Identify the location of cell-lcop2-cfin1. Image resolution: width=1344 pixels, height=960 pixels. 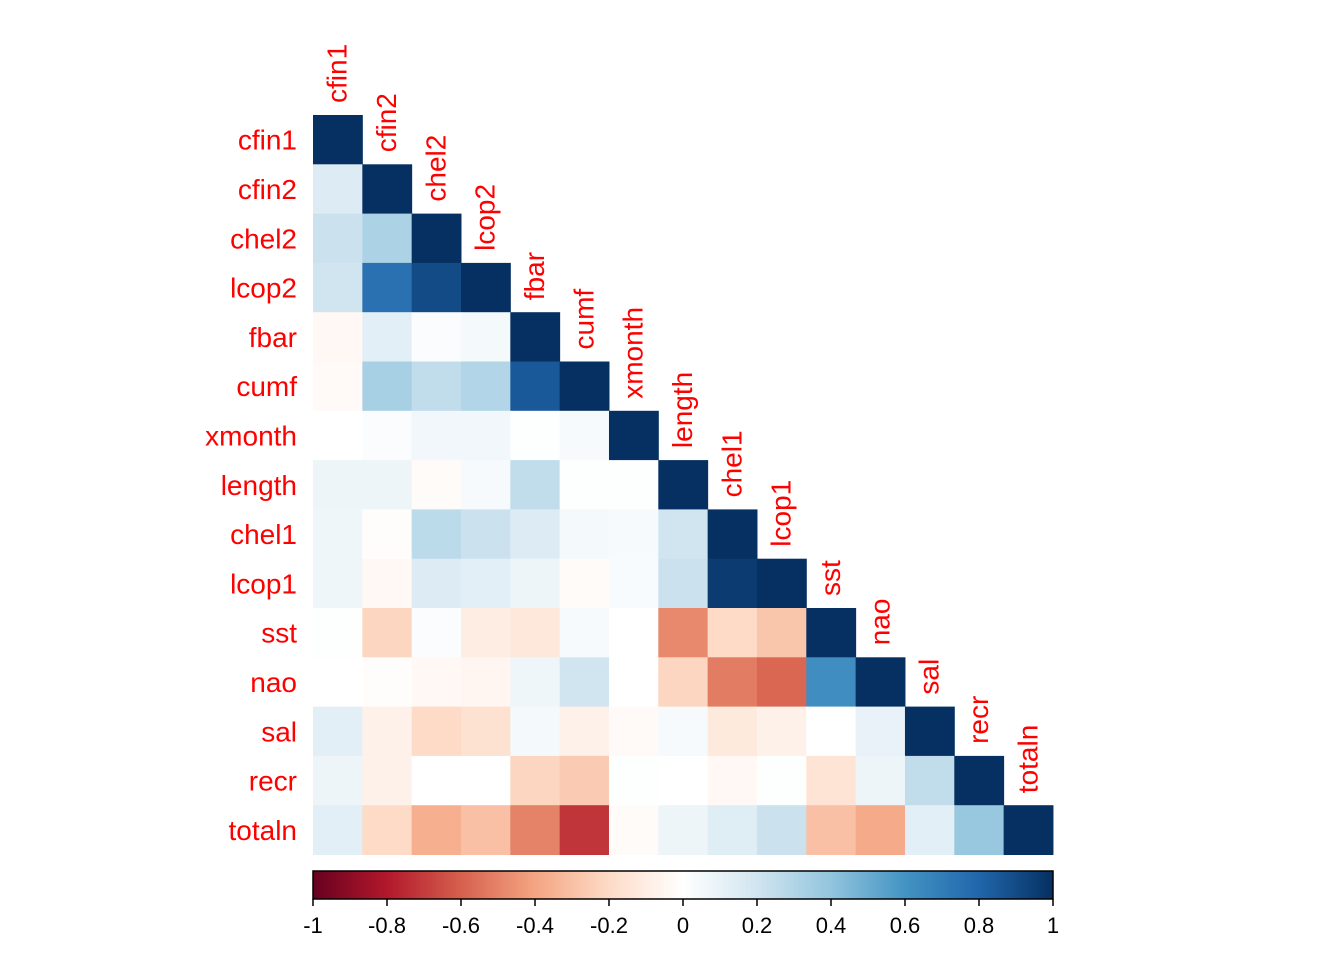
(338, 287).